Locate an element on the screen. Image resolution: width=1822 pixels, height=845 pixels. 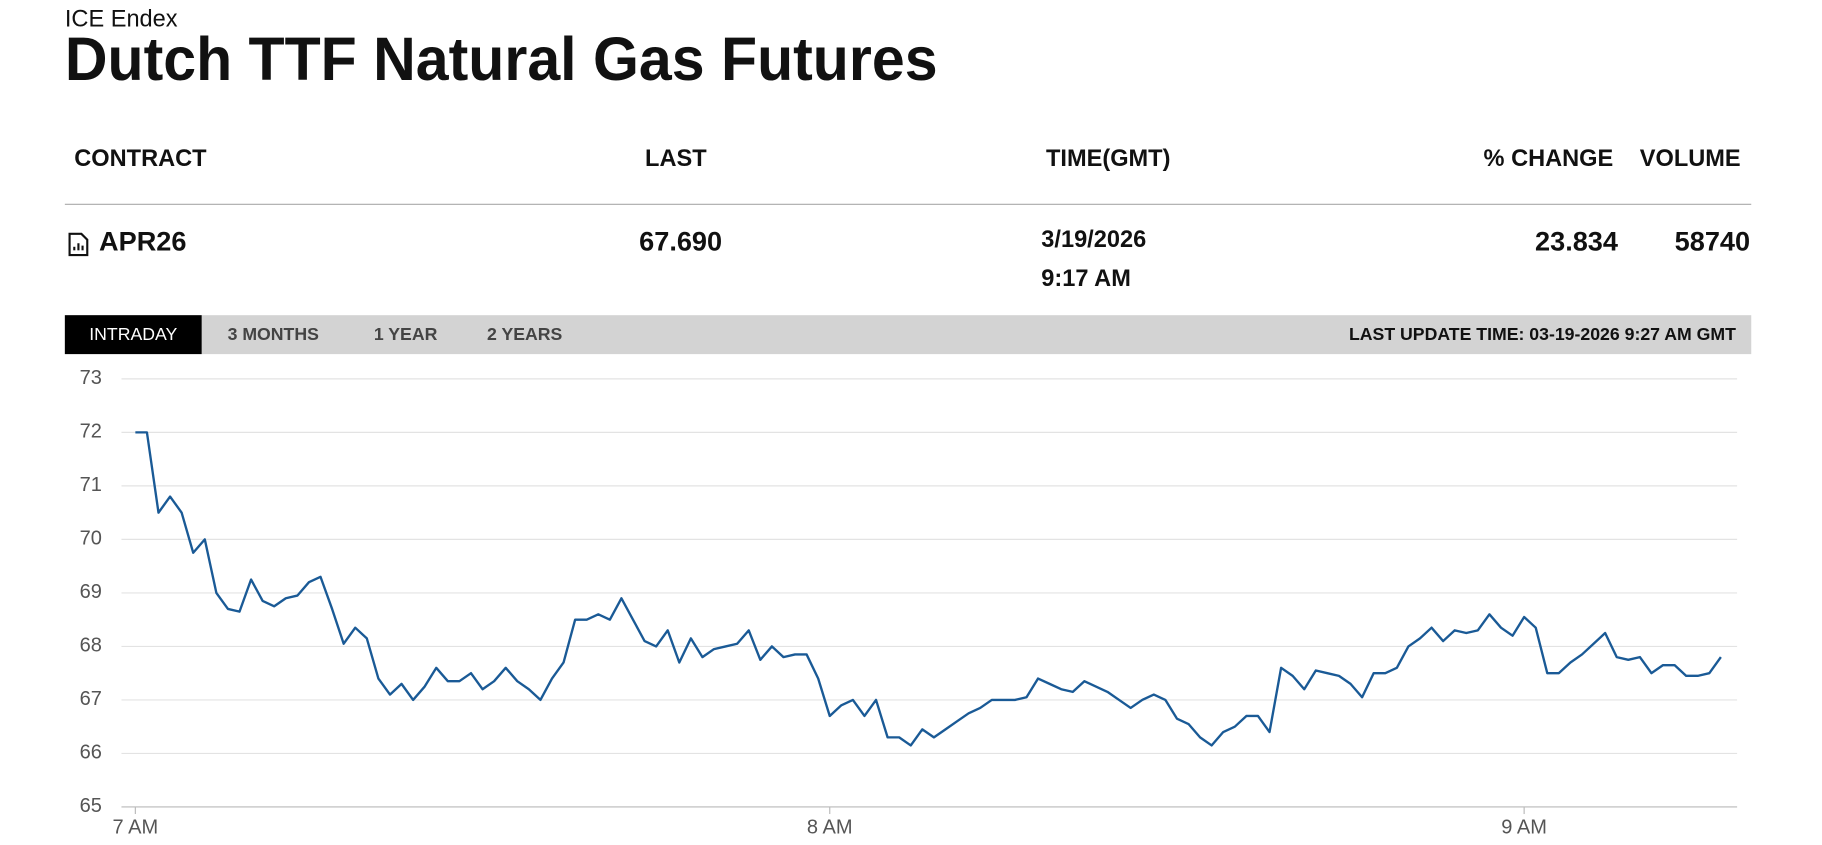
y-tick-label: 70 is located at coordinates (91, 539).